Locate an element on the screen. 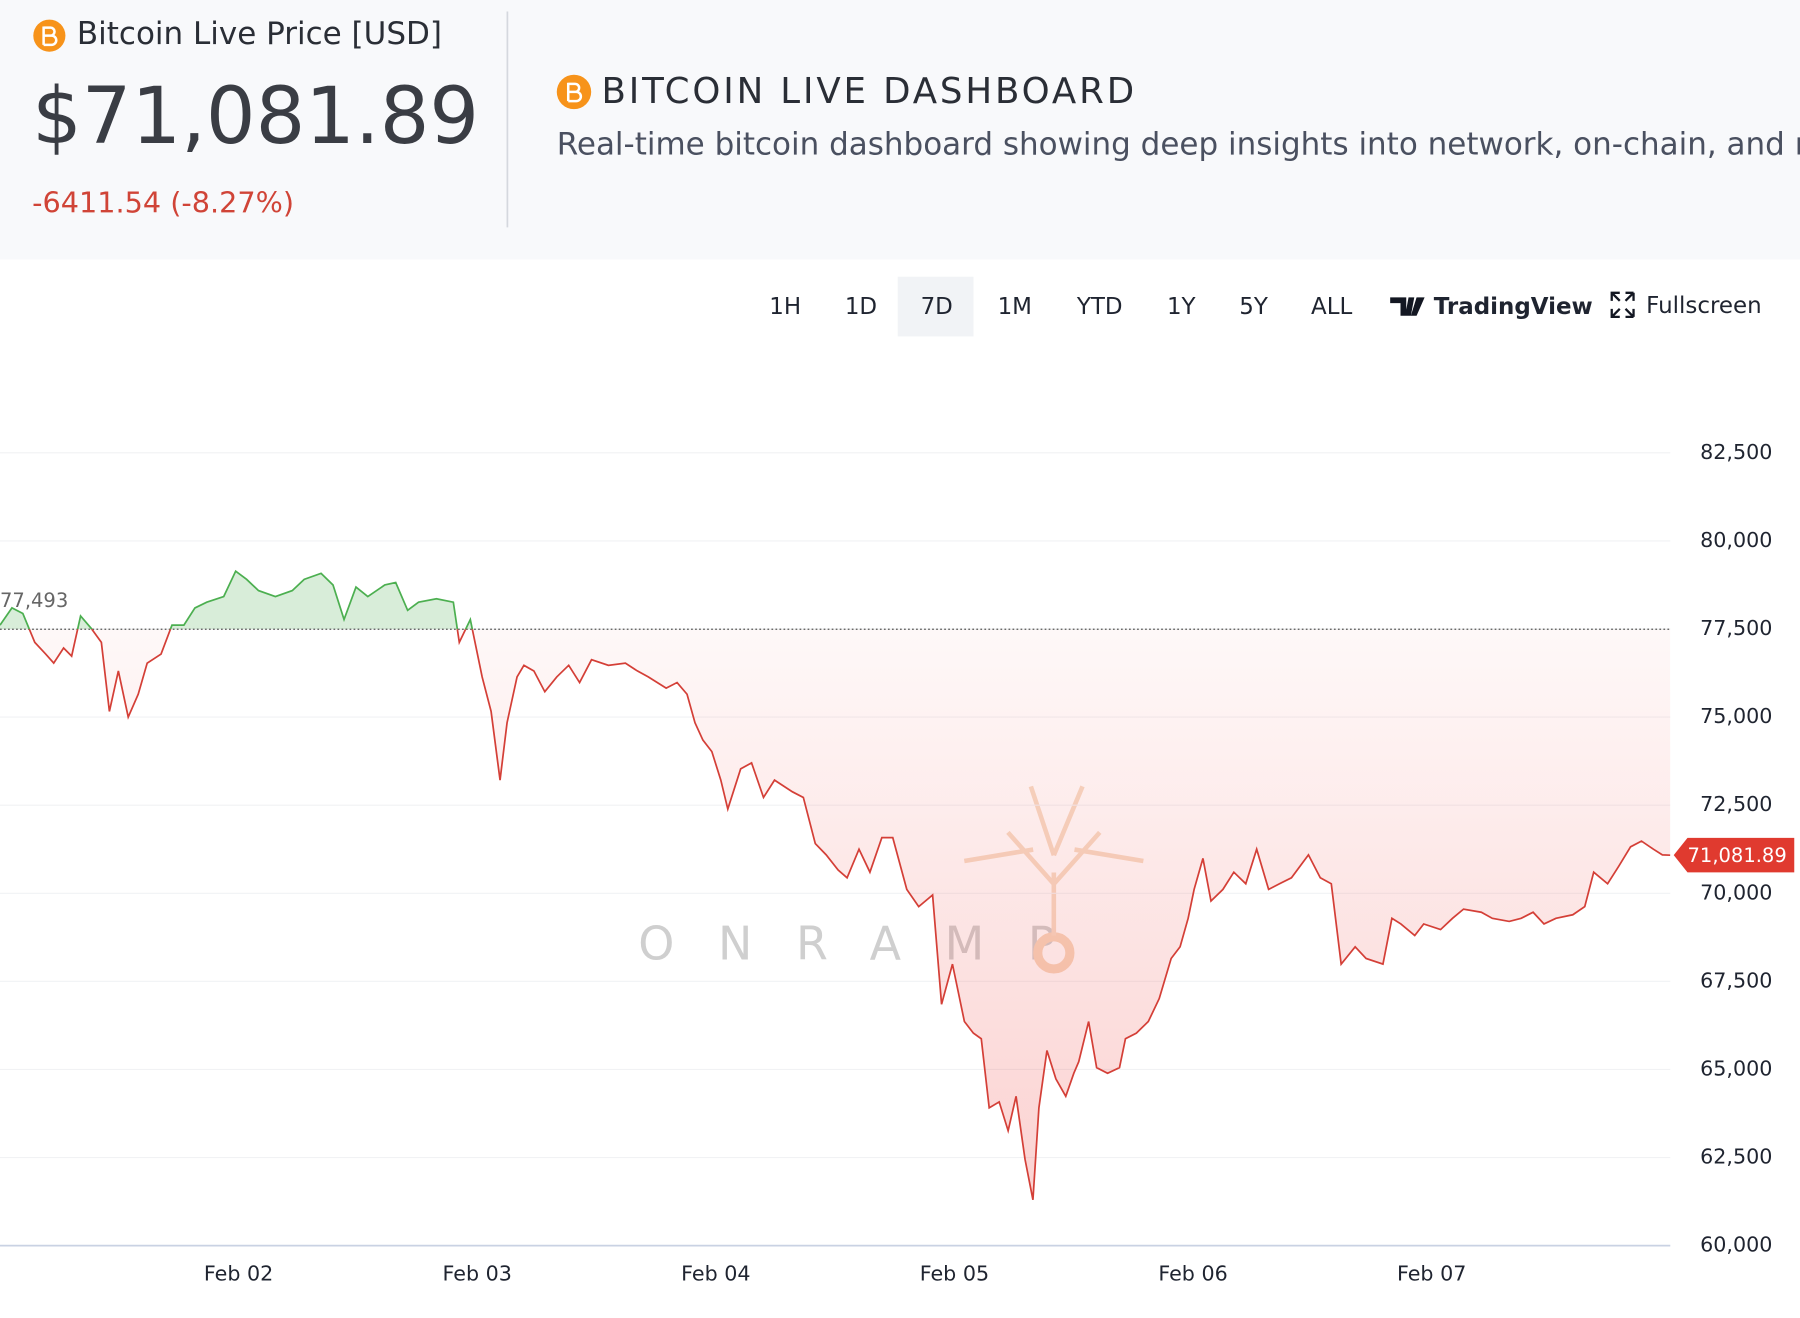 This screenshot has width=1800, height=1318. x-tick-label: Feb 03 is located at coordinates (477, 1273).